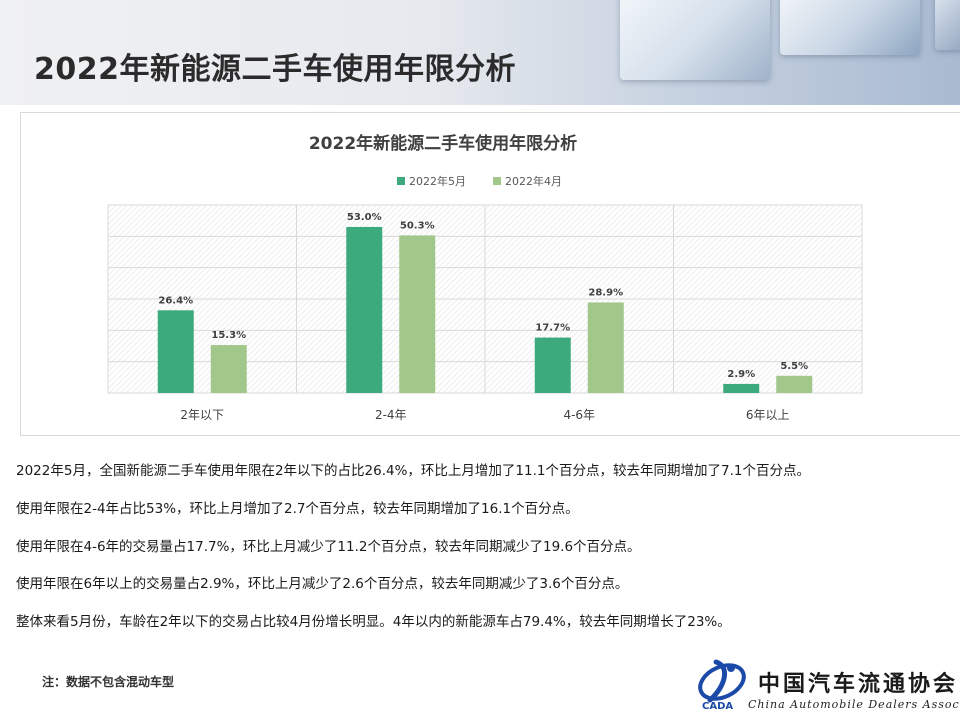 The image size is (960, 720). What do you see at coordinates (858, 684) in the screenshot?
I see `logo-title: 中国汽车流通协会` at bounding box center [858, 684].